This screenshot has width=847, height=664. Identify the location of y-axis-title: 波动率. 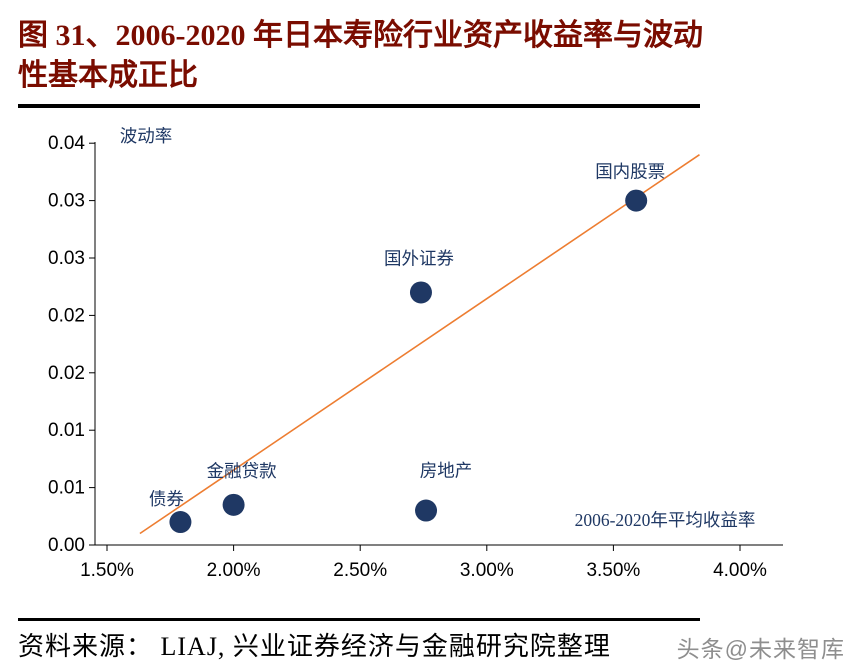
(146, 136).